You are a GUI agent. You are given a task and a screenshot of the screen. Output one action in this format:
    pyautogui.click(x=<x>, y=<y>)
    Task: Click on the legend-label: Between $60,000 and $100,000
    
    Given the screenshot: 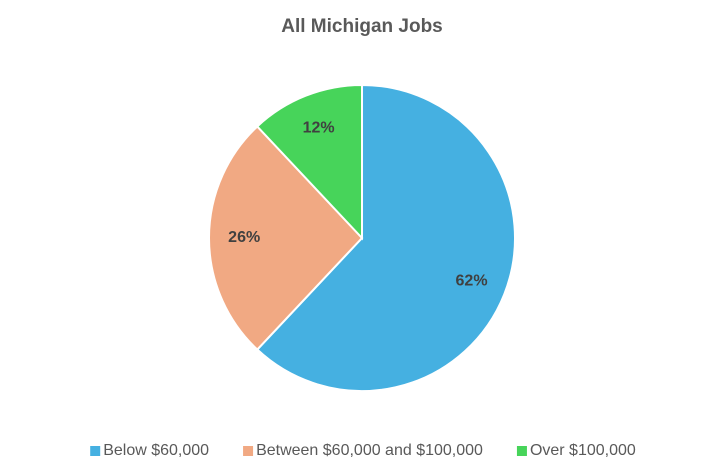 What is the action you would take?
    pyautogui.click(x=369, y=450)
    